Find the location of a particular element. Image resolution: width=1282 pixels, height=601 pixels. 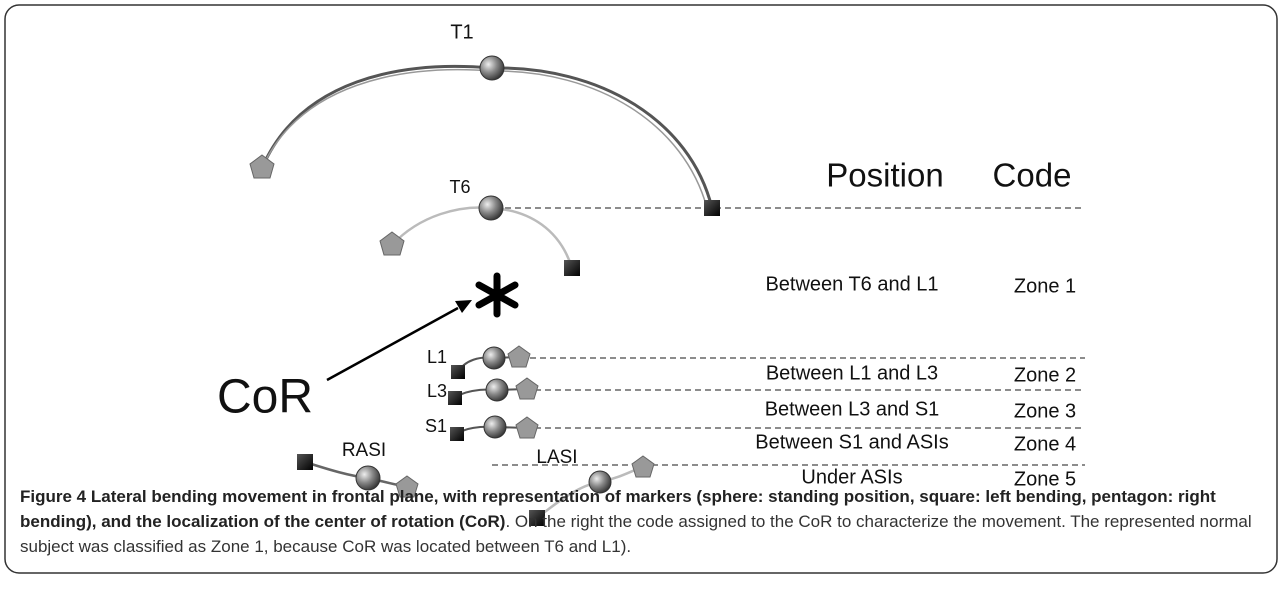

zone-position: Under ASIs is located at coordinates (851, 477).